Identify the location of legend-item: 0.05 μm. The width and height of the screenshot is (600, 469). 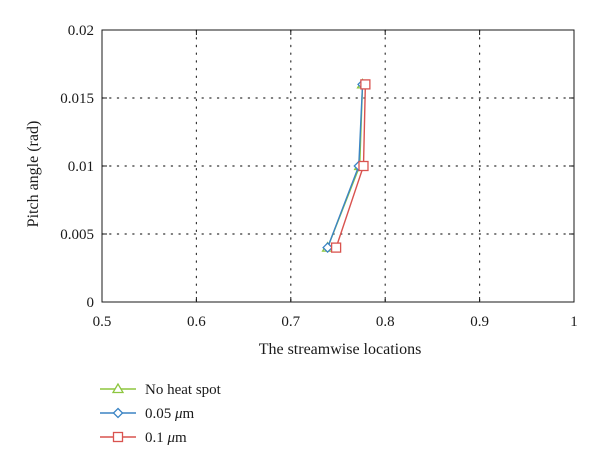
(147, 414).